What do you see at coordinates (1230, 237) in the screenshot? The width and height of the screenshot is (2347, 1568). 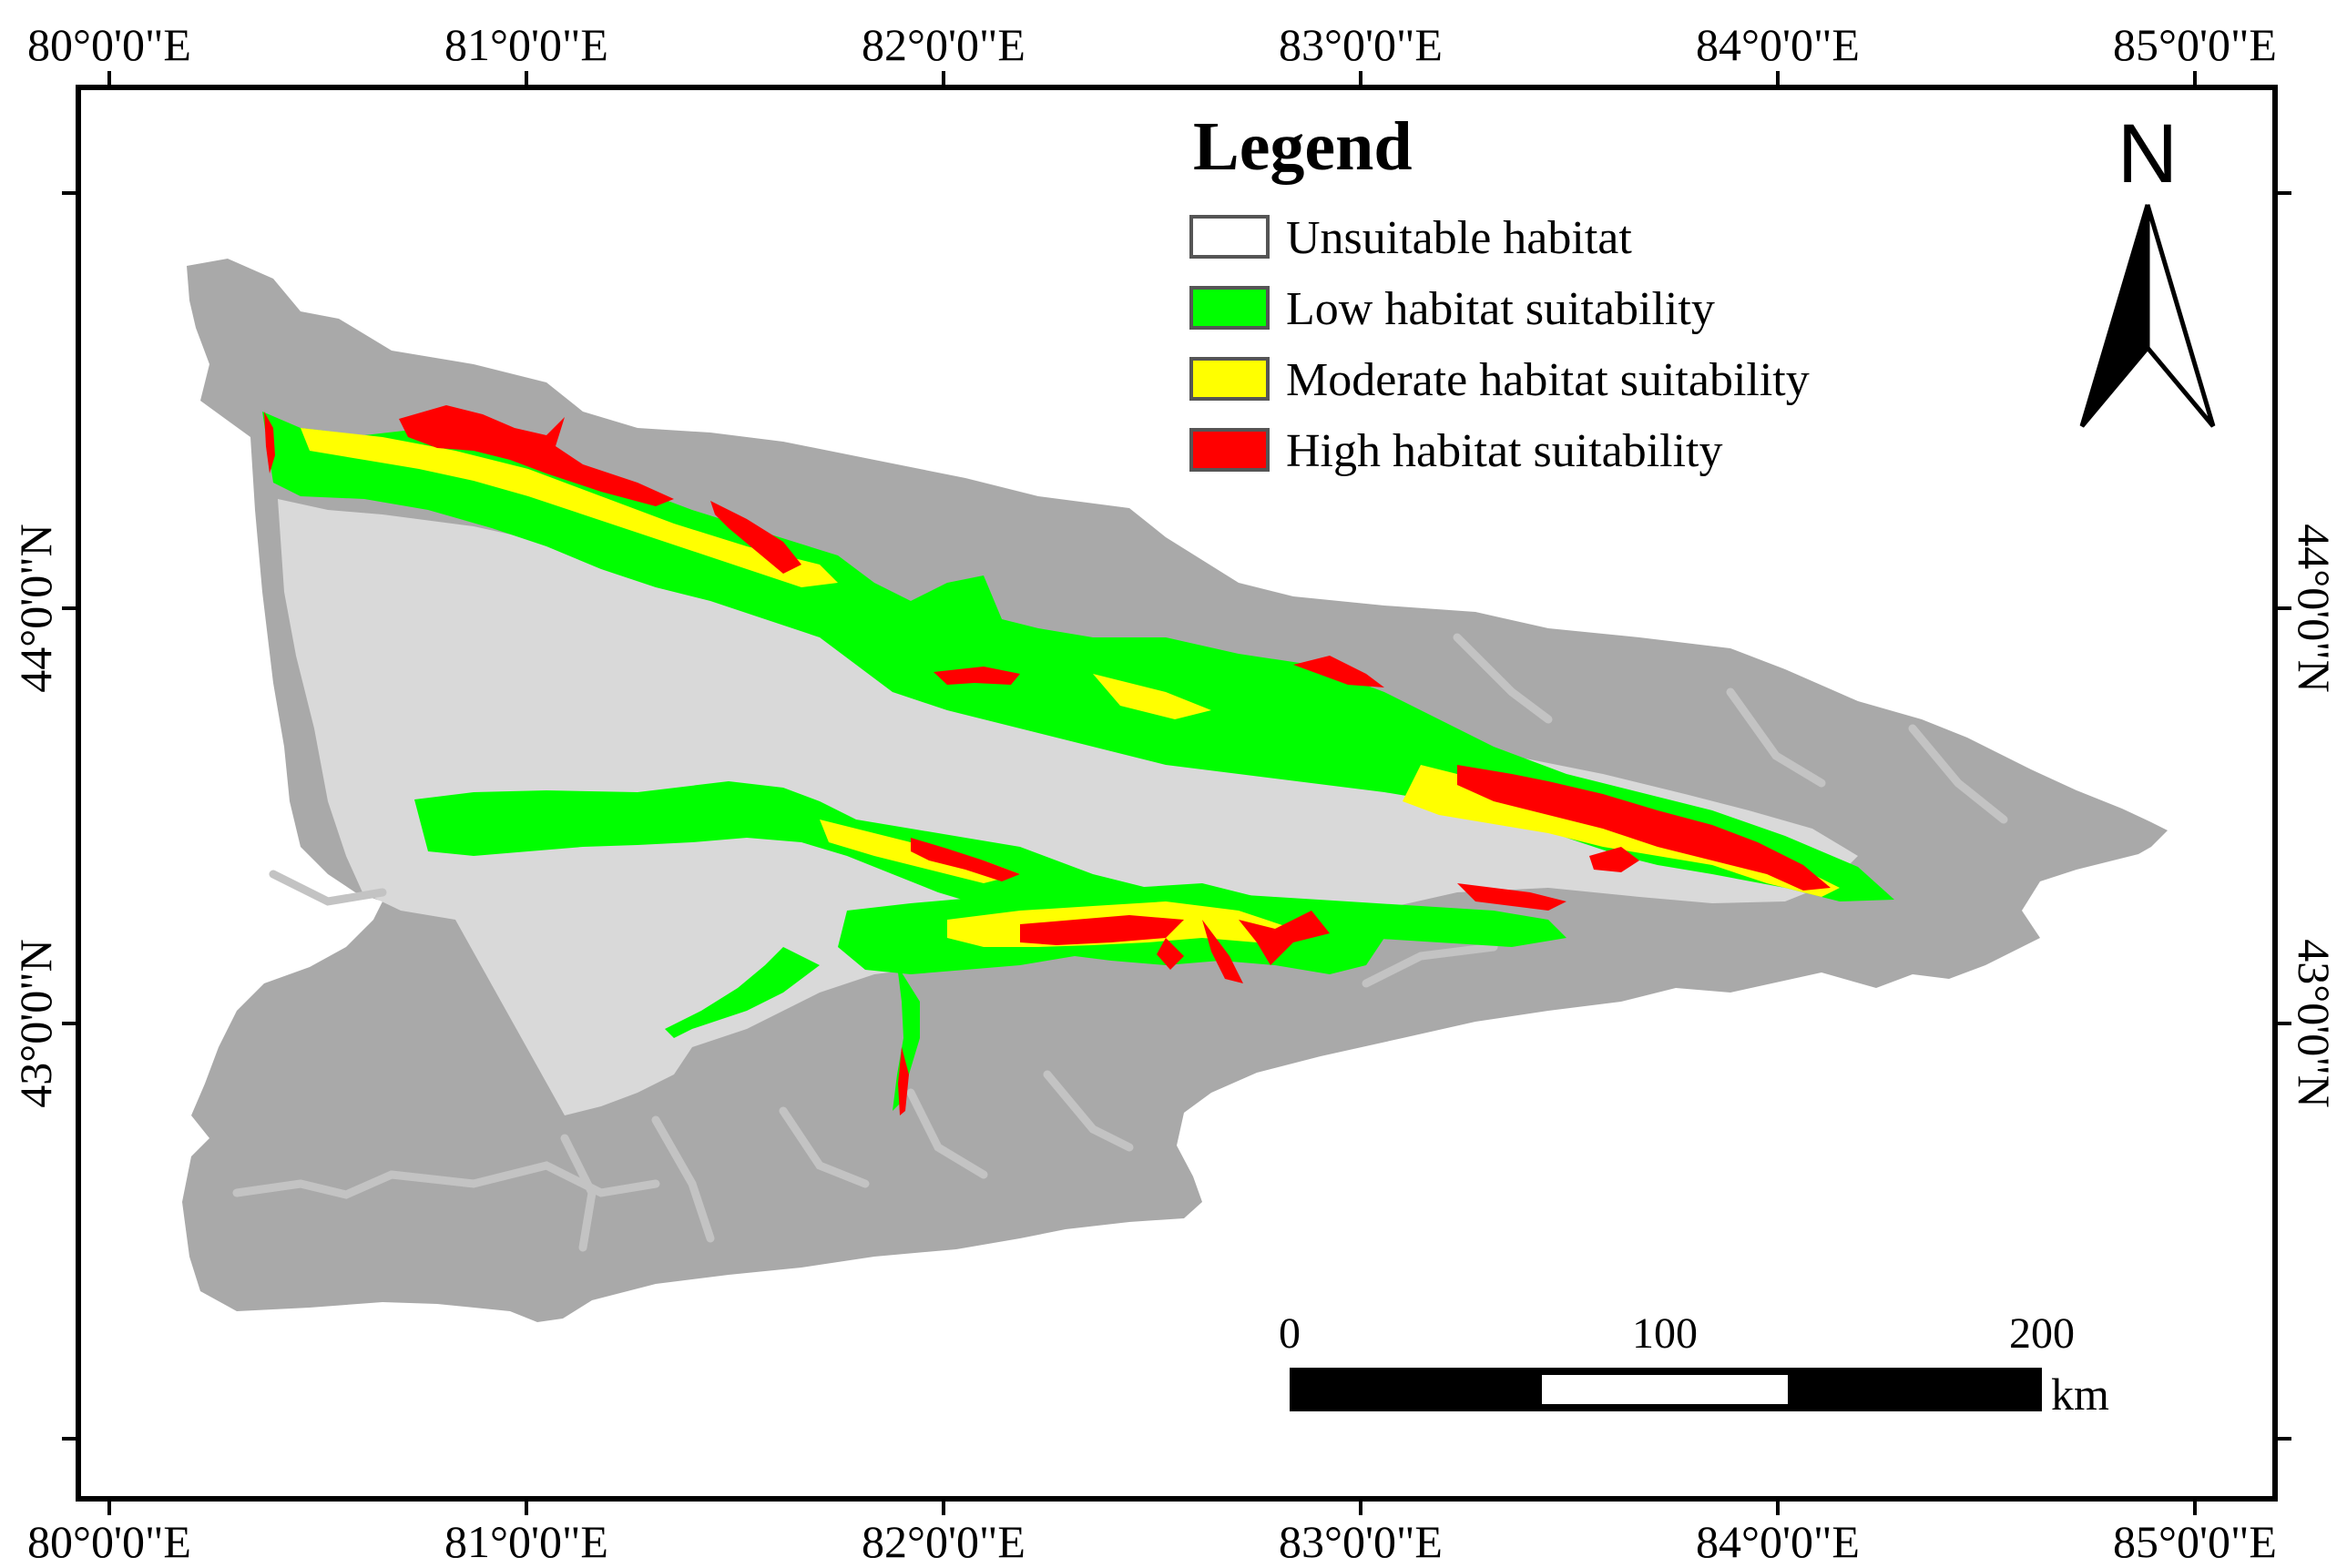 I see `legend-swatch-unsuitable` at bounding box center [1230, 237].